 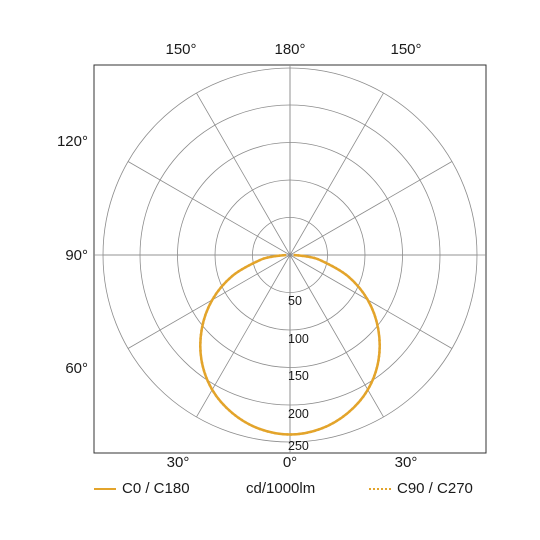 What do you see at coordinates (76, 368) in the screenshot?
I see `angle-label-left-60: 60°` at bounding box center [76, 368].